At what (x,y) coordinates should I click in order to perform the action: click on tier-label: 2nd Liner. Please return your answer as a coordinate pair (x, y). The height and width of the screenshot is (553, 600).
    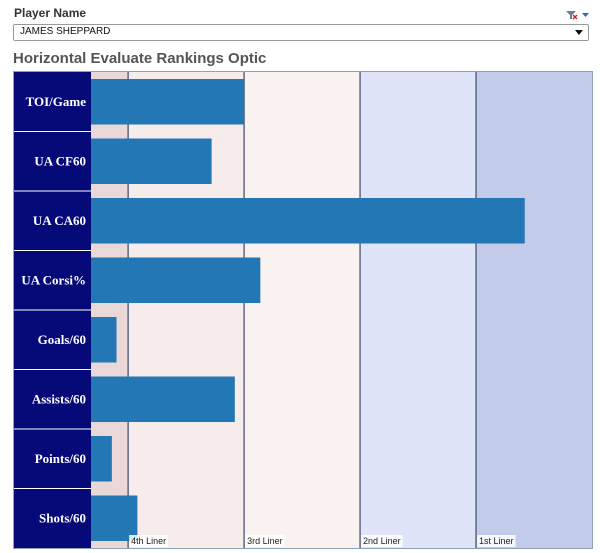
    Looking at the image, I should click on (382, 541).